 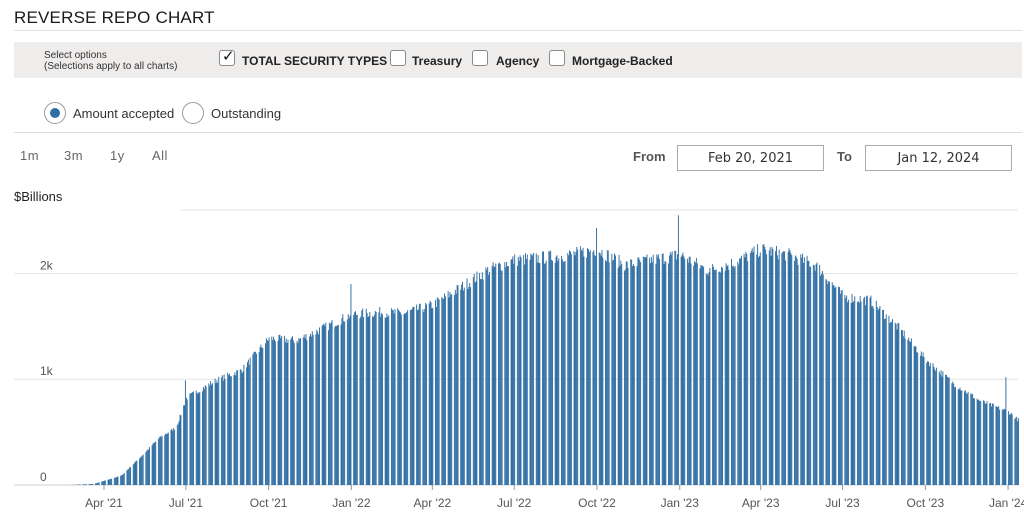 I want to click on checkbox-mortgage-backed, so click(x=557, y=58).